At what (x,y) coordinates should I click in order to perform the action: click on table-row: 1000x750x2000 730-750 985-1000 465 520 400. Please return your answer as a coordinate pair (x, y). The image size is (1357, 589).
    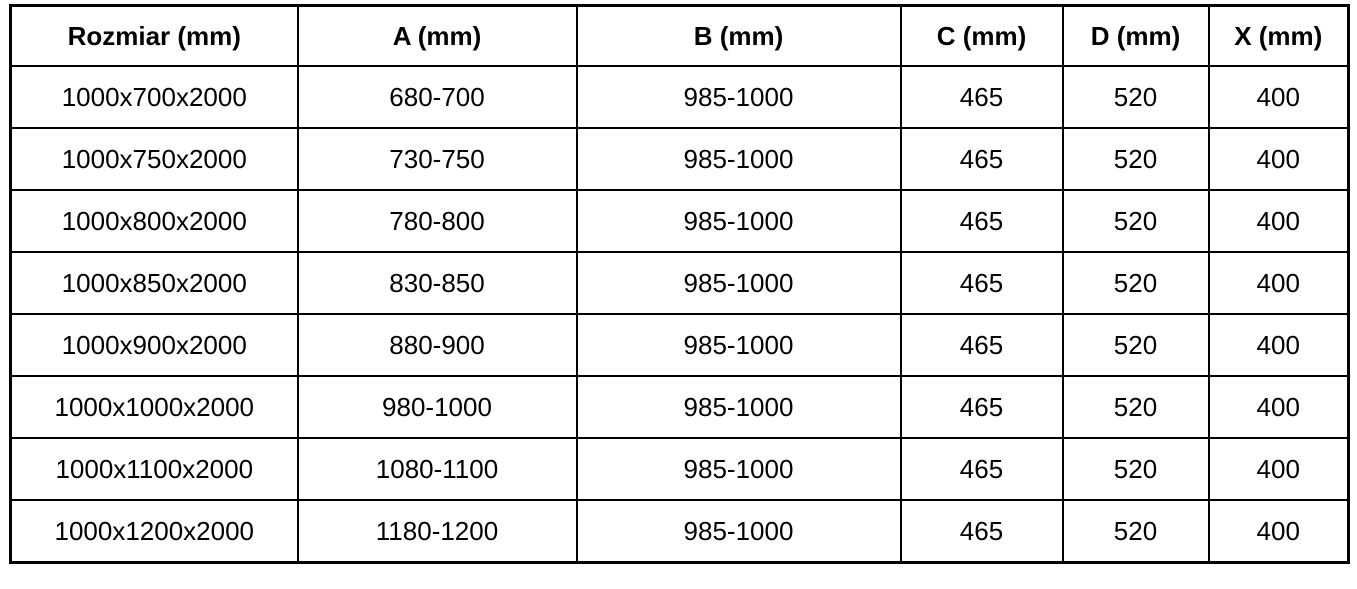
    Looking at the image, I should click on (679, 159).